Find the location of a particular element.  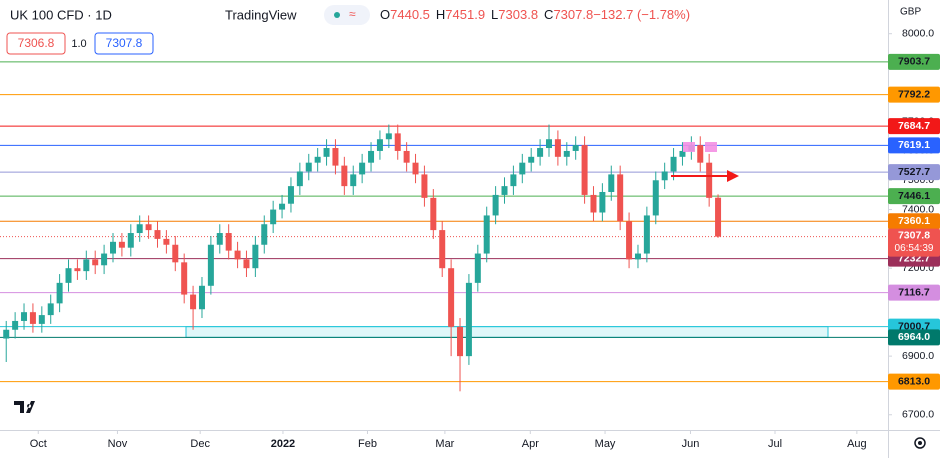

logo is located at coordinates (24, 407).